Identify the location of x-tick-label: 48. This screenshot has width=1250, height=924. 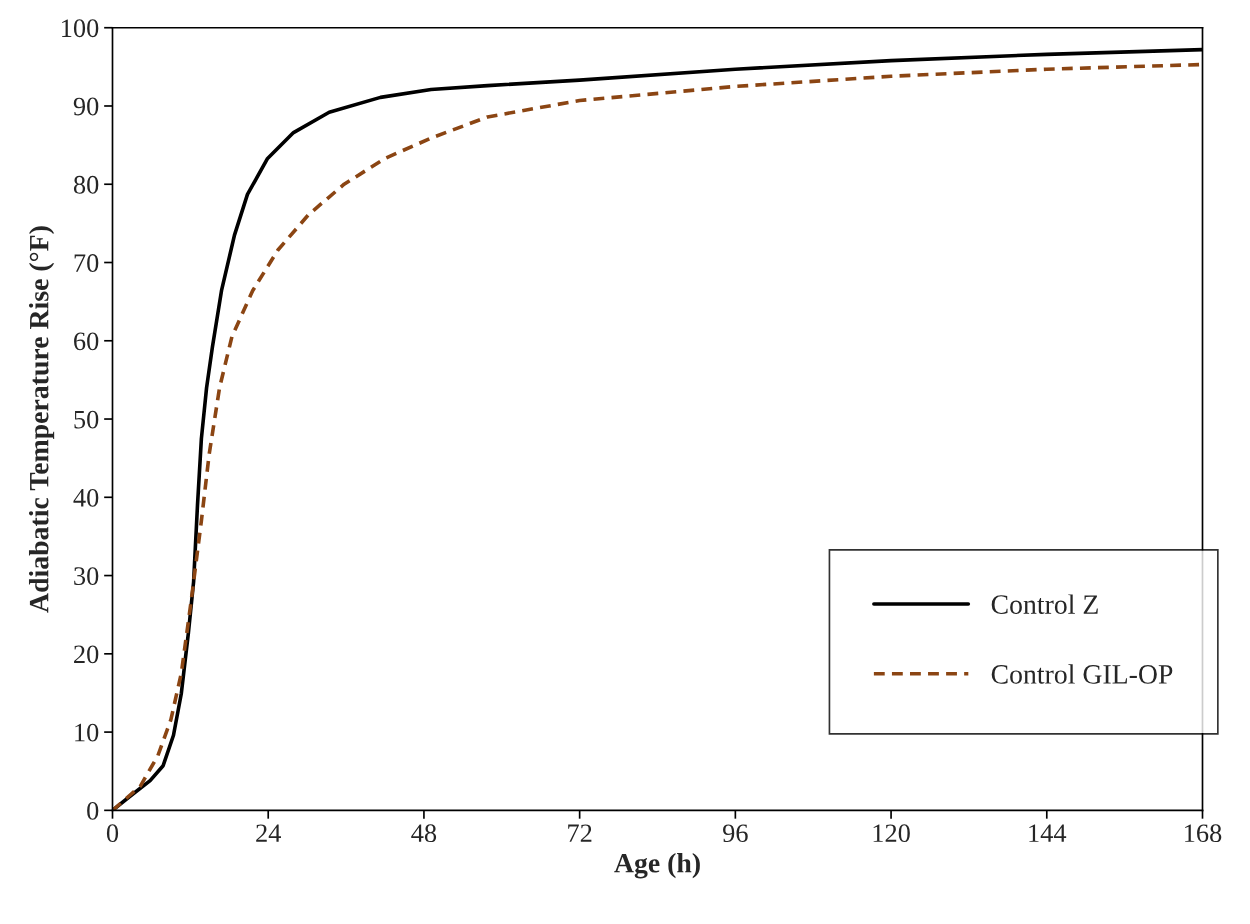
(424, 833).